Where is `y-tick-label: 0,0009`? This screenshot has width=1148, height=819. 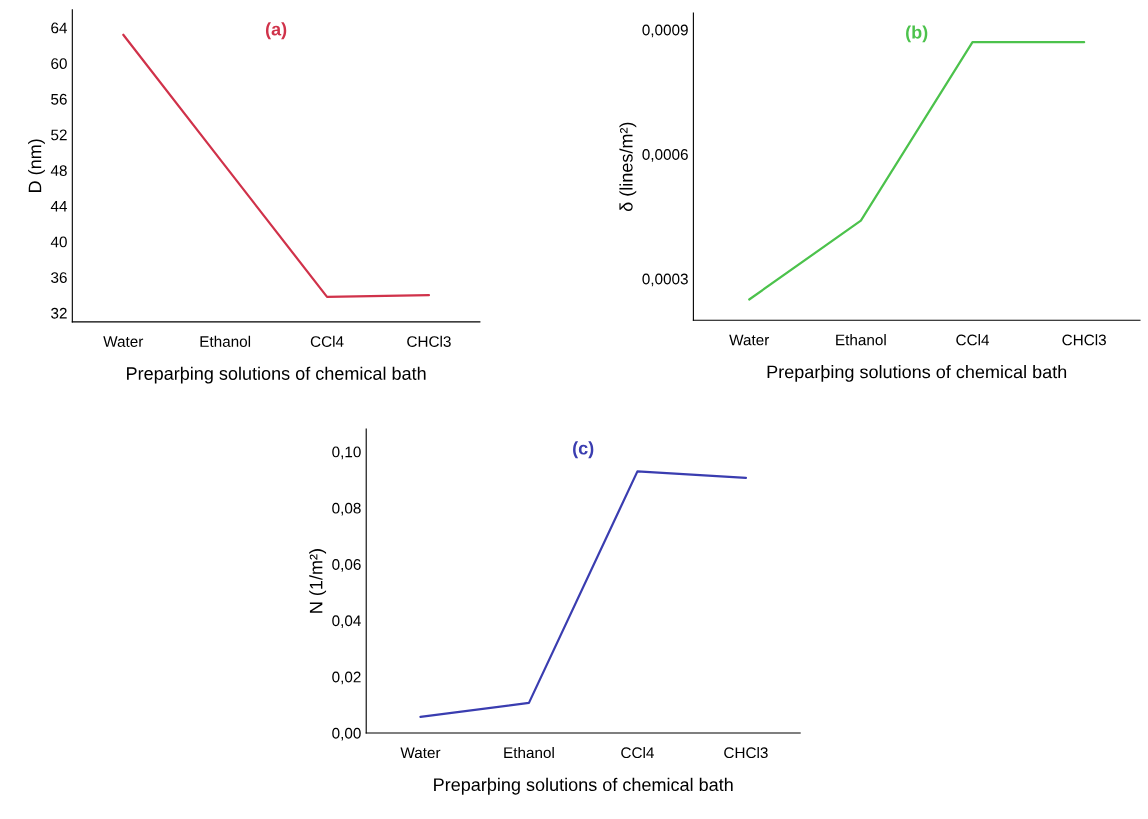
y-tick-label: 0,0009 is located at coordinates (665, 31).